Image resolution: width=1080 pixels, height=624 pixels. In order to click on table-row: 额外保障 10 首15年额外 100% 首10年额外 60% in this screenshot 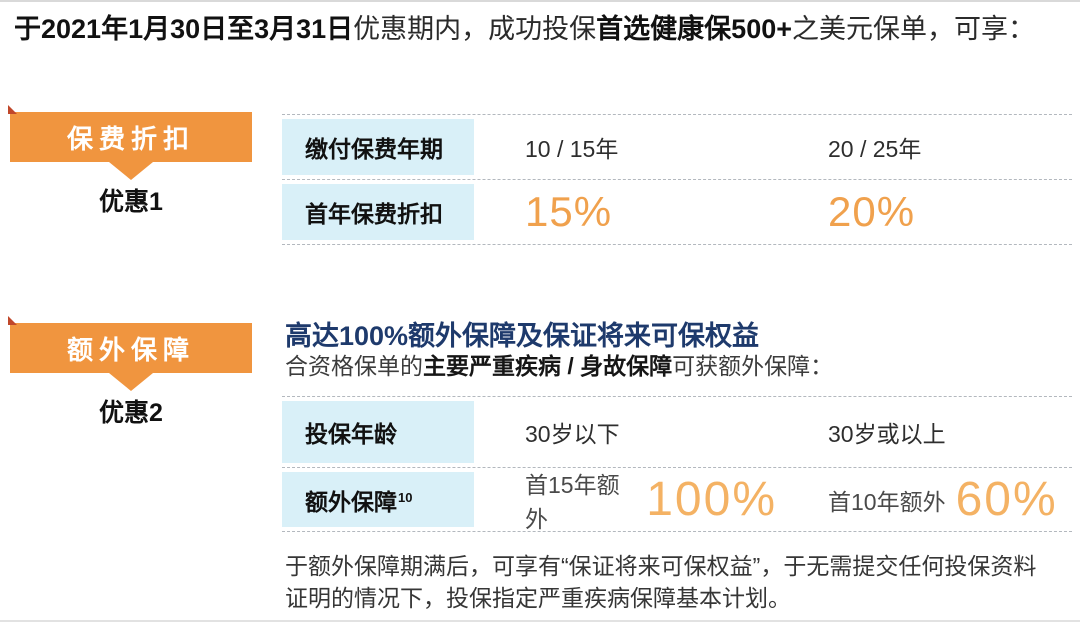, I will do `click(677, 500)`.